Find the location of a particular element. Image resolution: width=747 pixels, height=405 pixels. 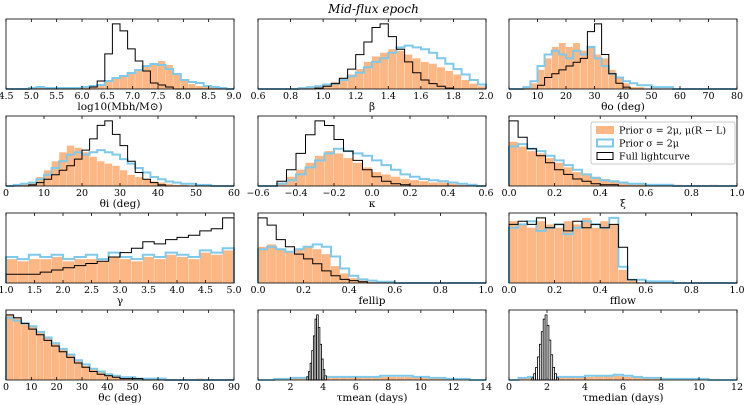

legend-label-orange: Prior σ = 2μ, μ(R − L) is located at coordinates (672, 131).